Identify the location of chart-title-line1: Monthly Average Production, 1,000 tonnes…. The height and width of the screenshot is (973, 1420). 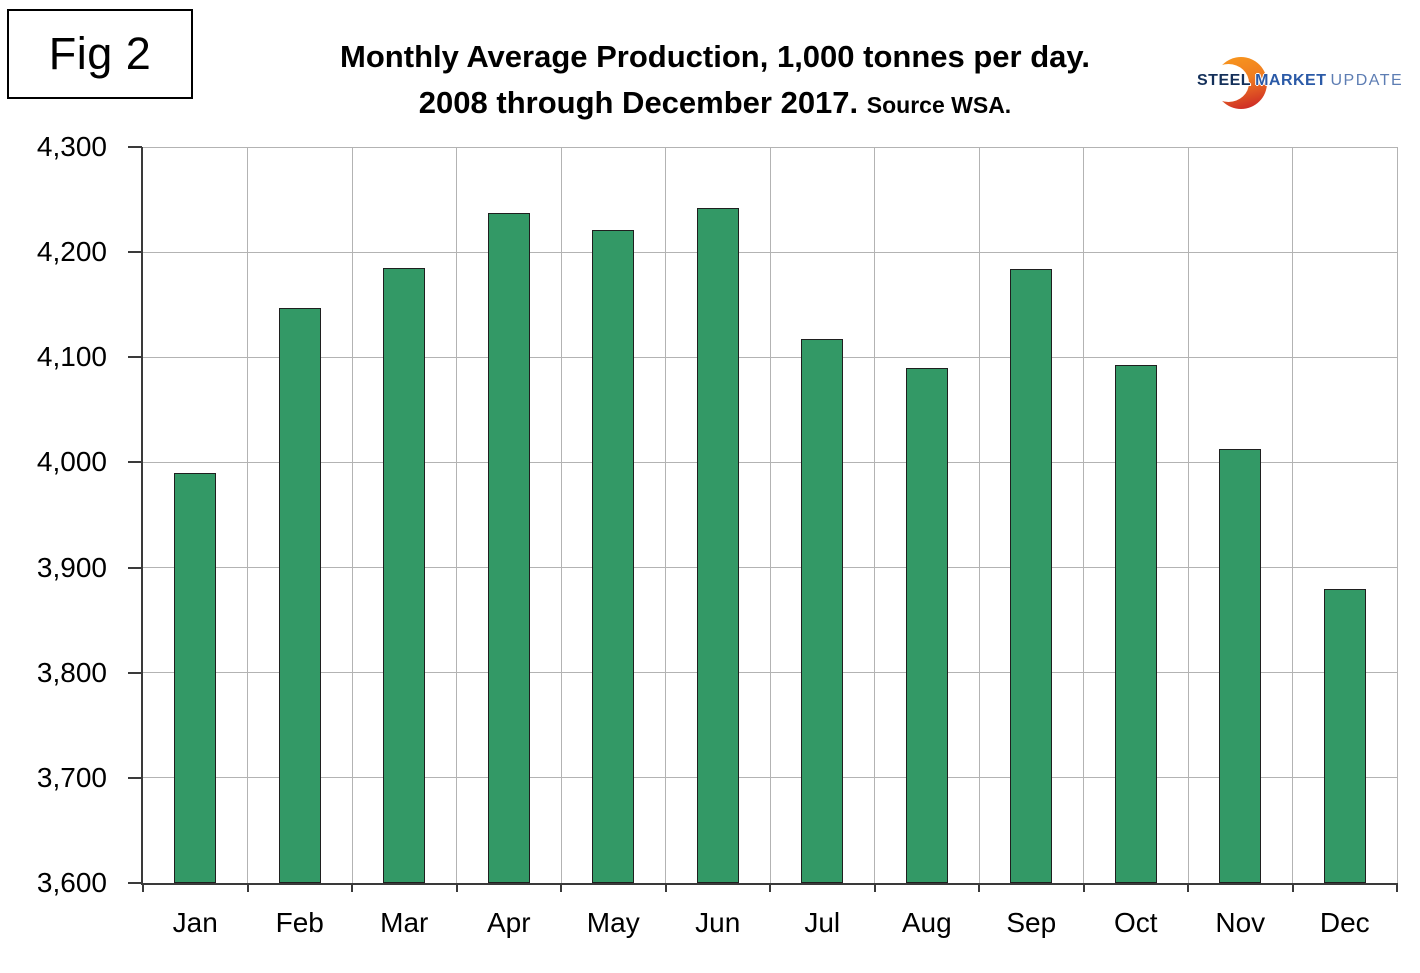
(715, 56).